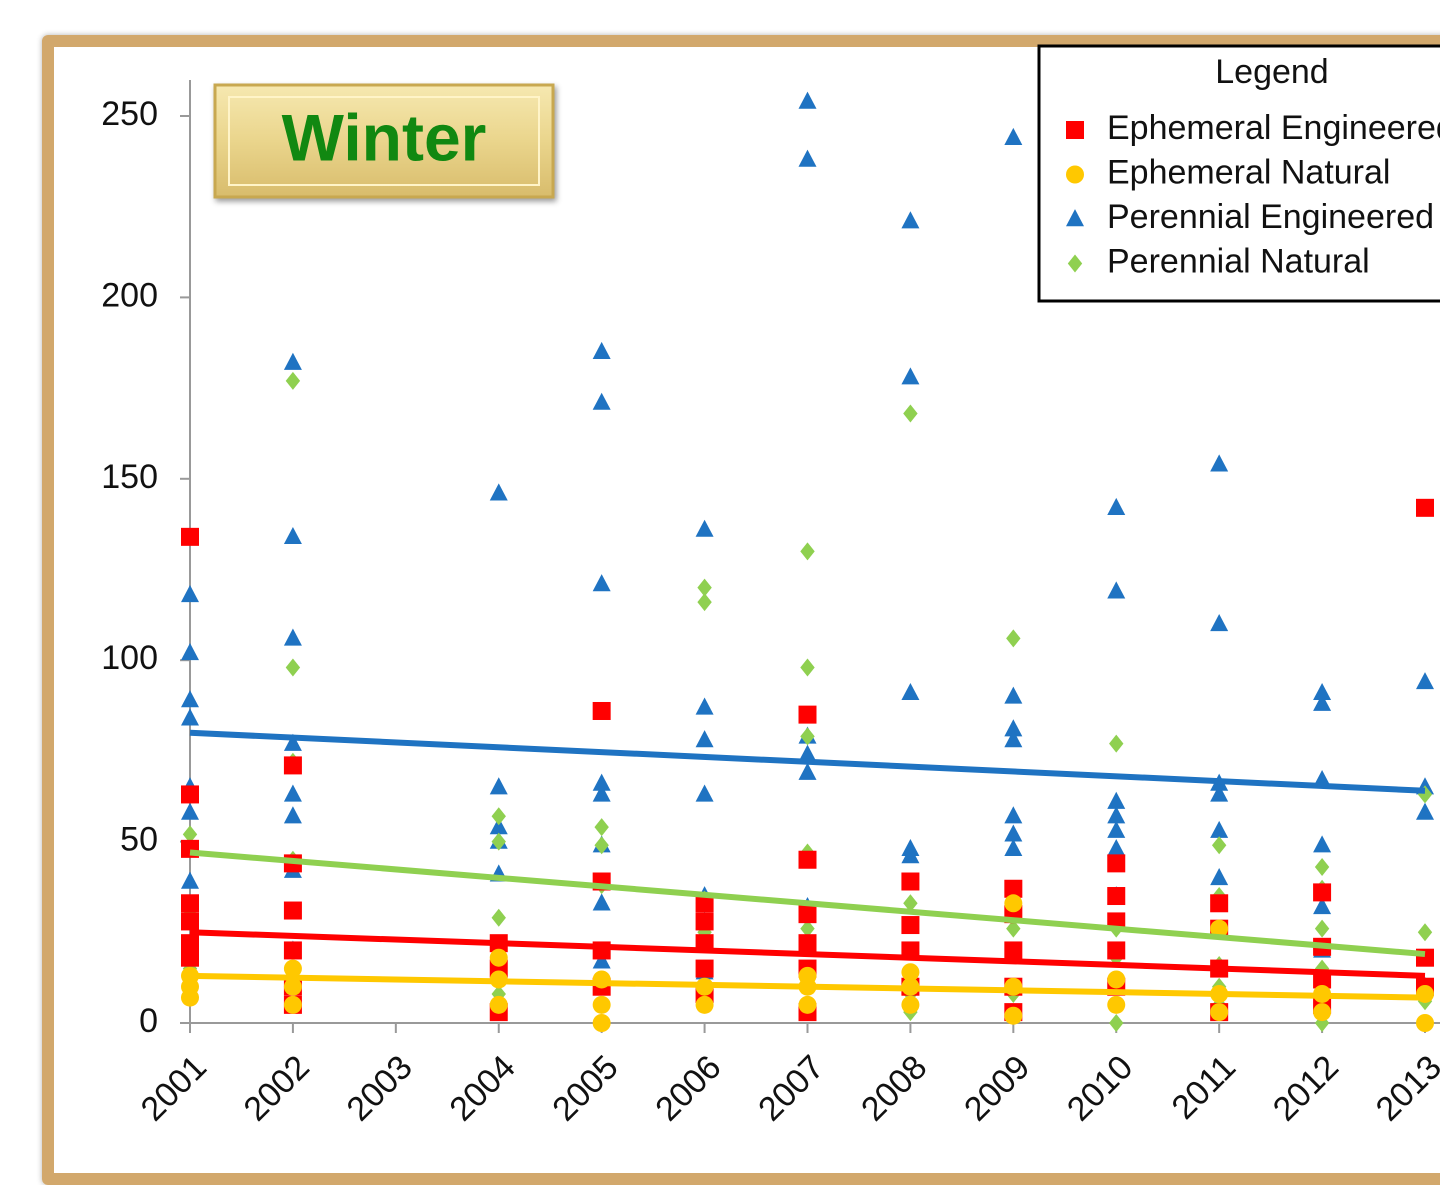 The height and width of the screenshot is (1185, 1440). I want to click on x-tick-label: 2003, so click(379, 1088).